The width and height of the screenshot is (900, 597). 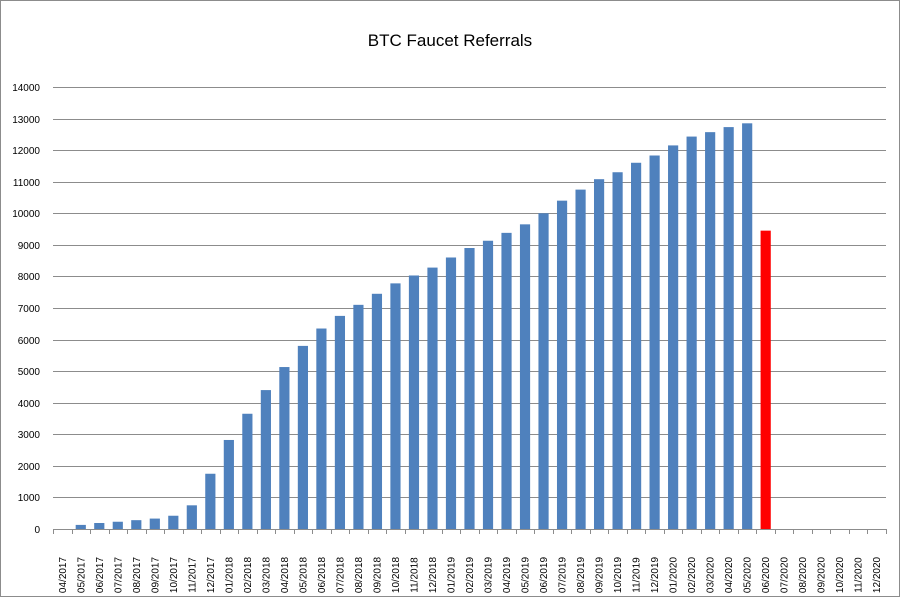 What do you see at coordinates (748, 574) in the screenshot?
I see `x-tick-label: 05/2020` at bounding box center [748, 574].